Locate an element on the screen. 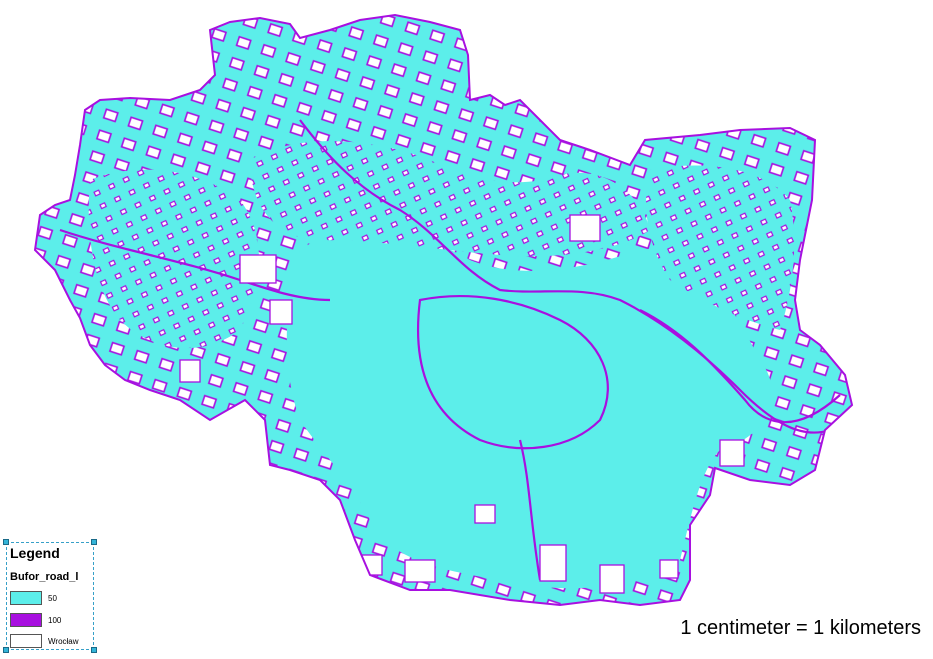  buffer-50-west is located at coordinates (173, 259).